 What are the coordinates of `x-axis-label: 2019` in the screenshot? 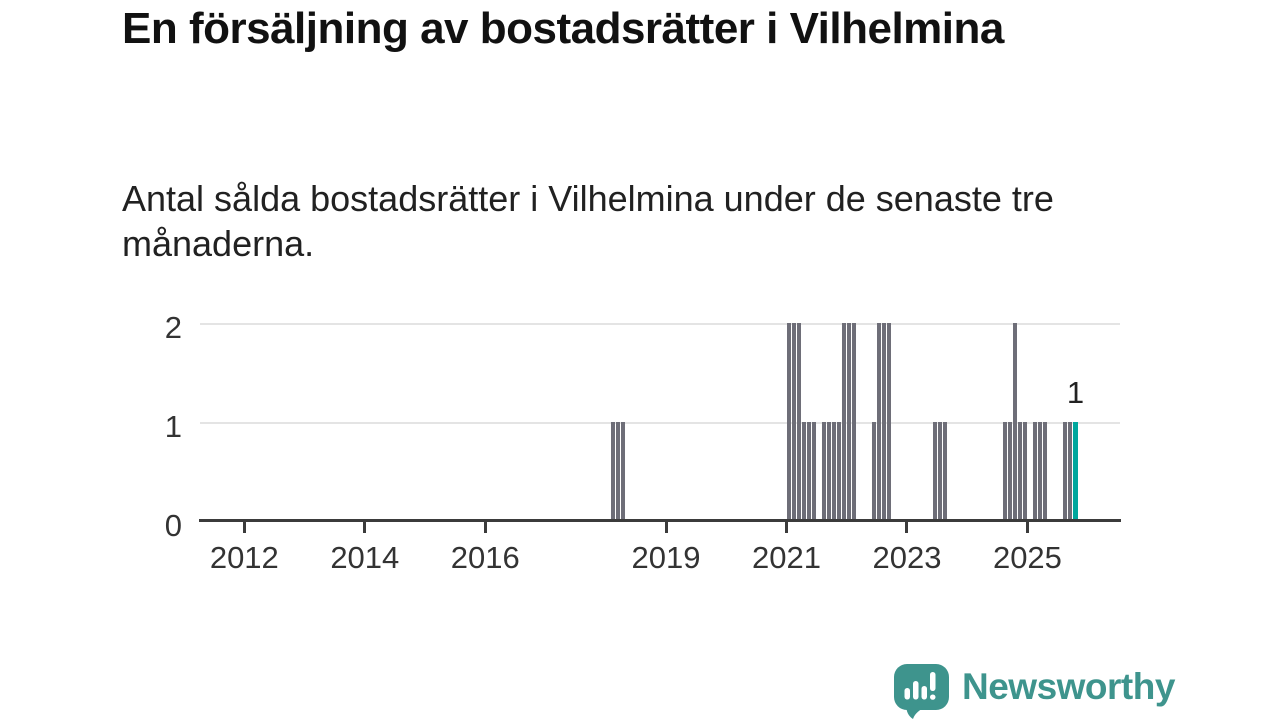 It's located at (666, 557).